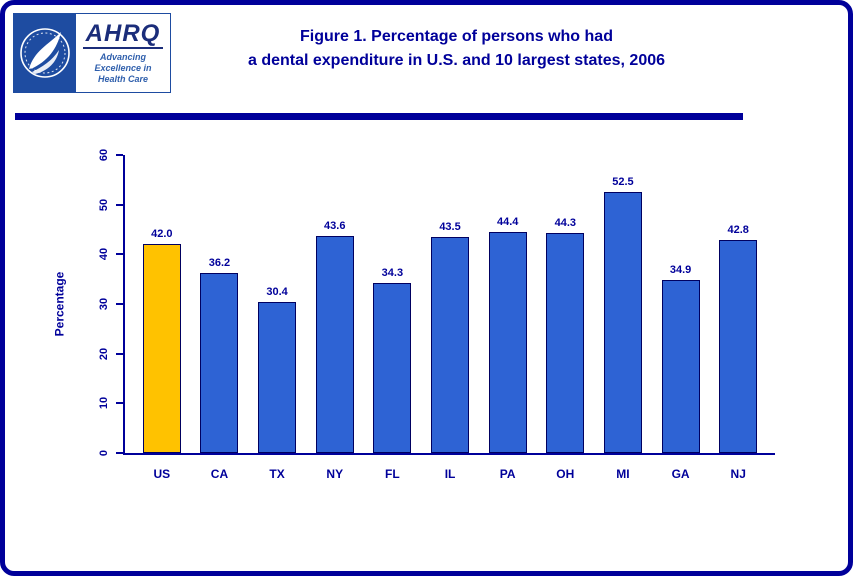  I want to click on bar-ca, so click(219, 363).